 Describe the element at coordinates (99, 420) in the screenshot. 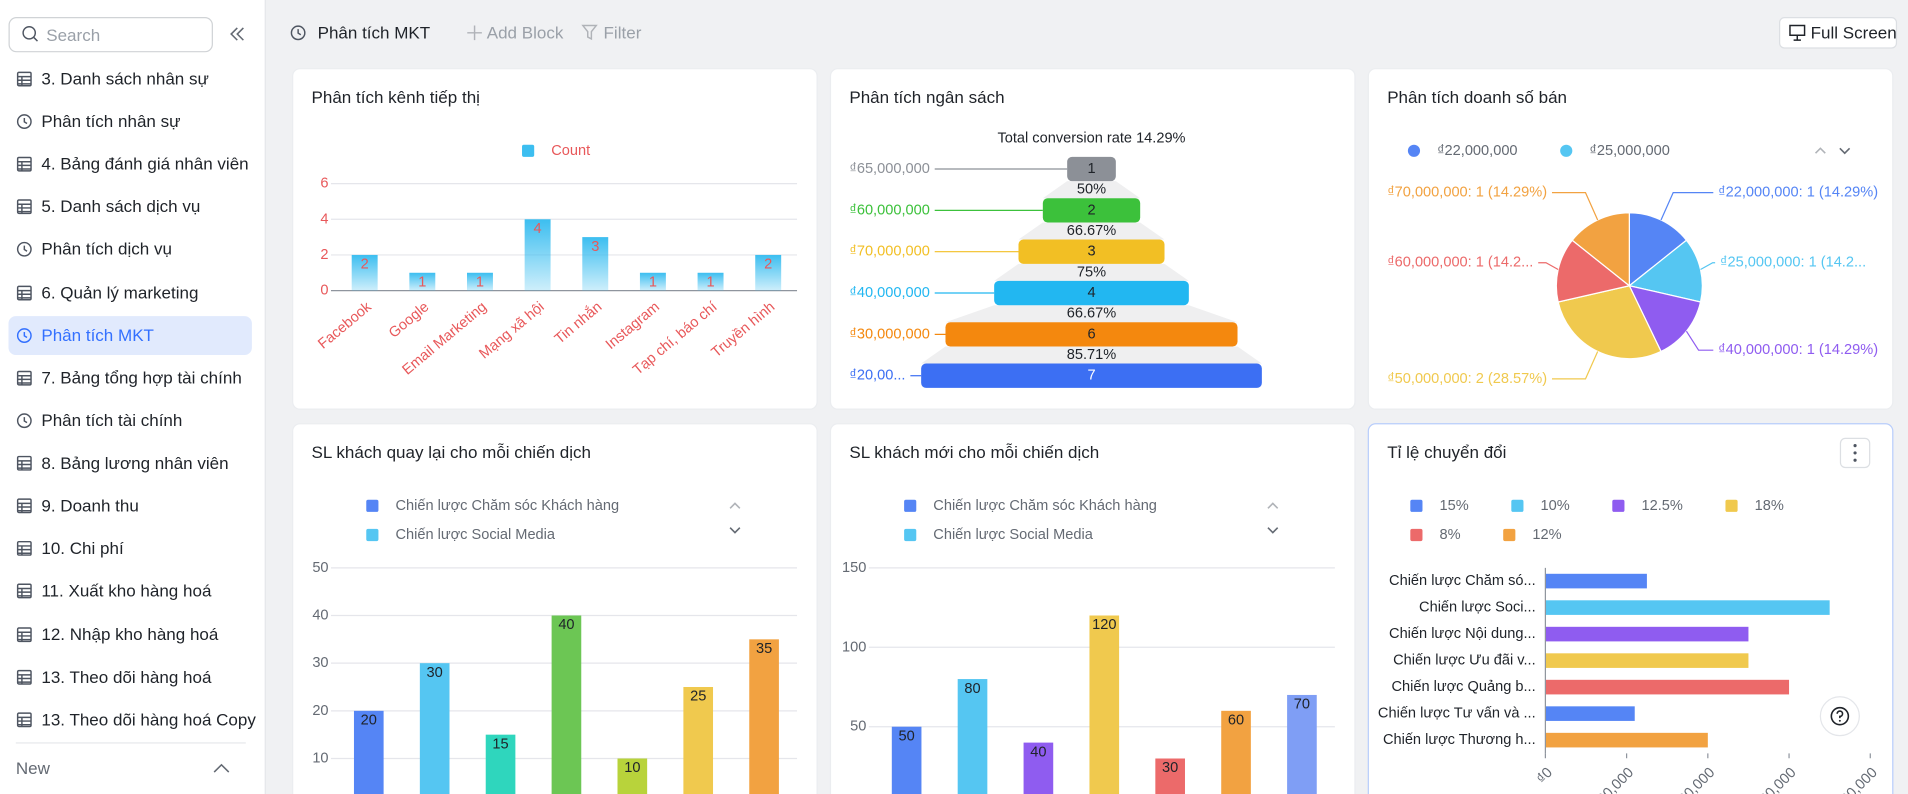

I see `nav-item: Phân tích tài chính` at that location.